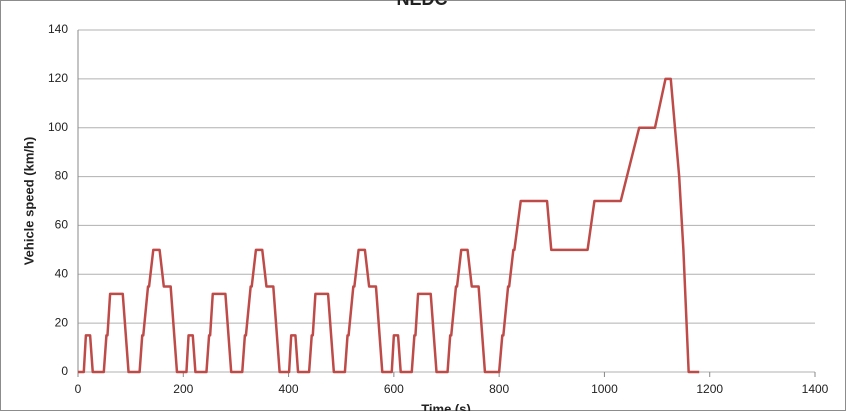 The image size is (846, 411). I want to click on chart-title: NEDC, so click(421, 4).